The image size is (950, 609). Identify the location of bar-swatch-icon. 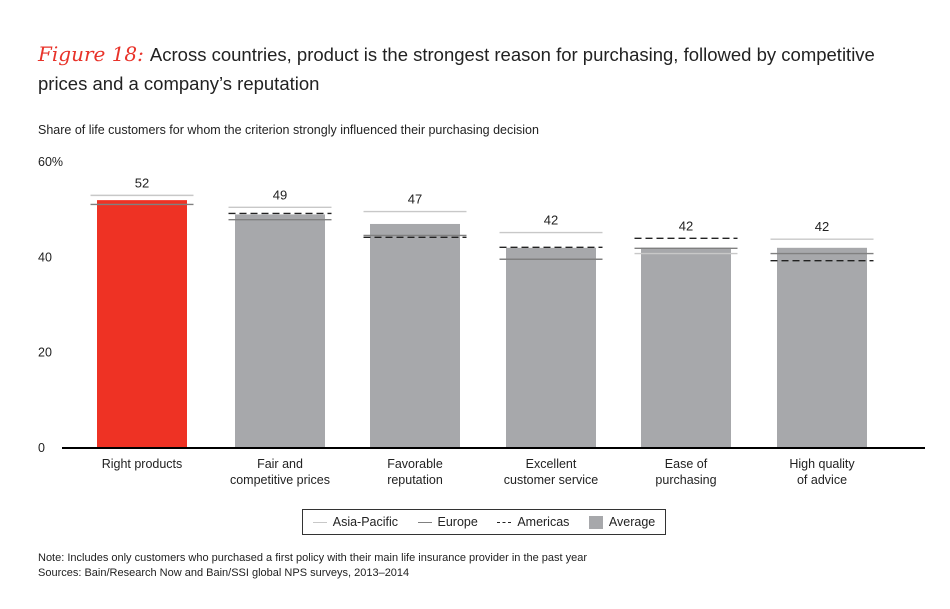
(595, 522).